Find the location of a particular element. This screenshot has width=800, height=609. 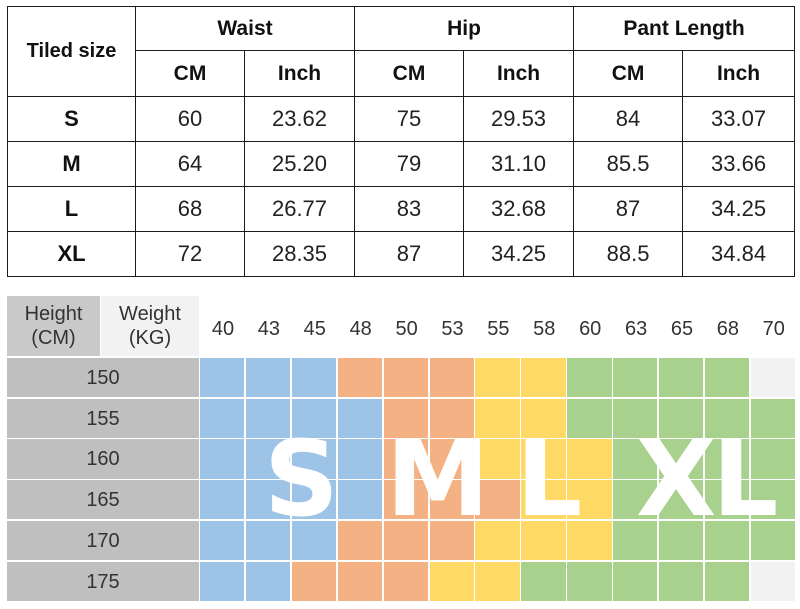

weight-label: 60 is located at coordinates (590, 329).